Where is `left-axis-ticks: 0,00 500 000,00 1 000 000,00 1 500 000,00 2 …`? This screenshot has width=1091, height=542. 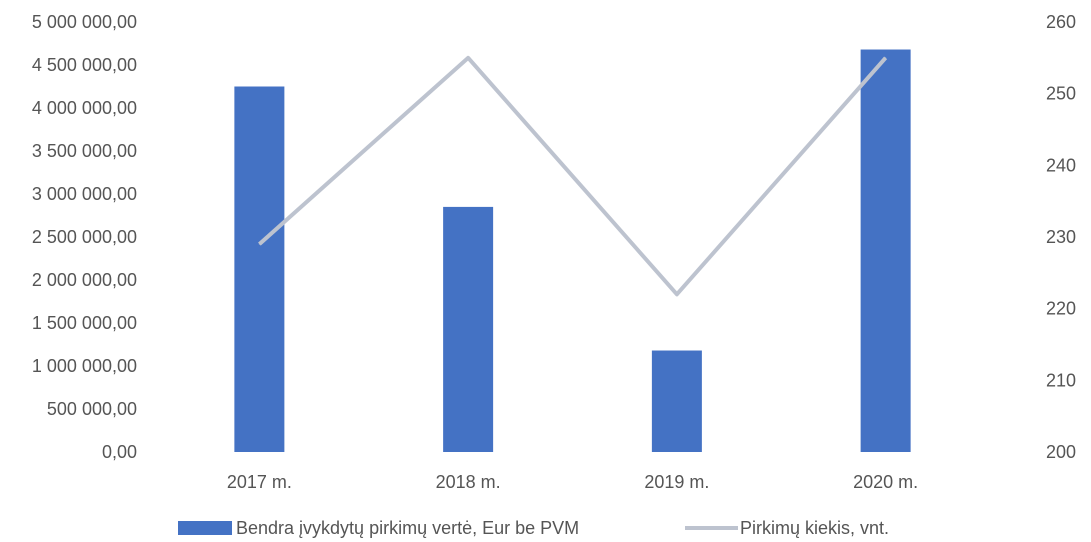 left-axis-ticks: 0,00 500 000,00 1 000 000,00 1 500 000,00 2 … is located at coordinates (84, 237).